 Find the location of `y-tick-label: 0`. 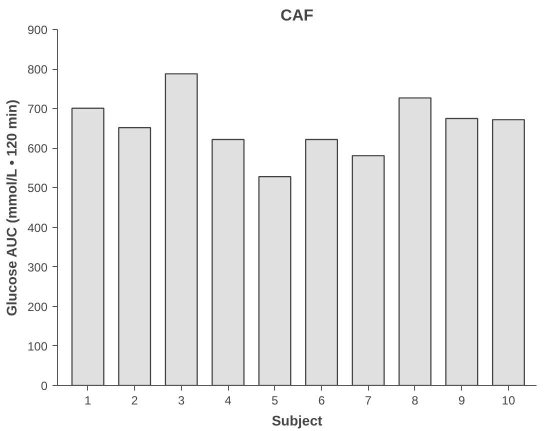

y-tick-label: 0 is located at coordinates (44, 386).